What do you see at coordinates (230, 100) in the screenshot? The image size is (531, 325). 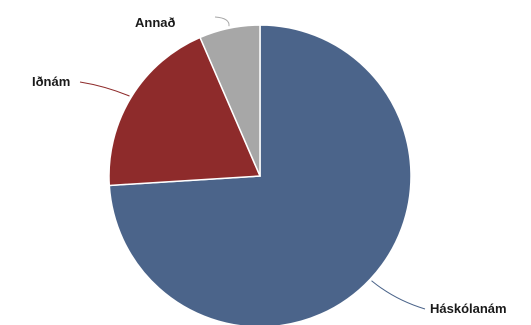 I see `pie-slice-annað` at bounding box center [230, 100].